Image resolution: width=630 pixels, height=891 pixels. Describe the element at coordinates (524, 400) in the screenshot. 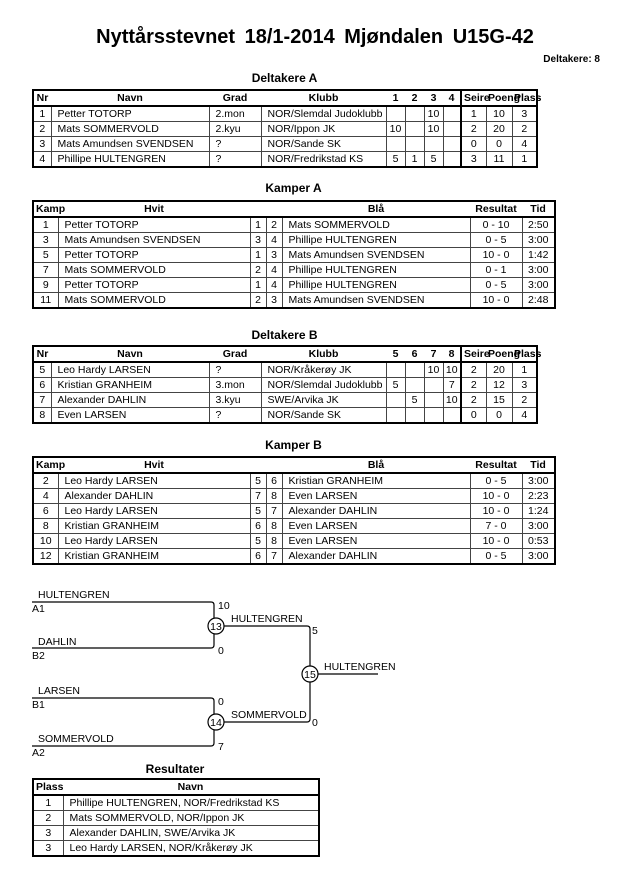

I see `table-cell: 2` at that location.